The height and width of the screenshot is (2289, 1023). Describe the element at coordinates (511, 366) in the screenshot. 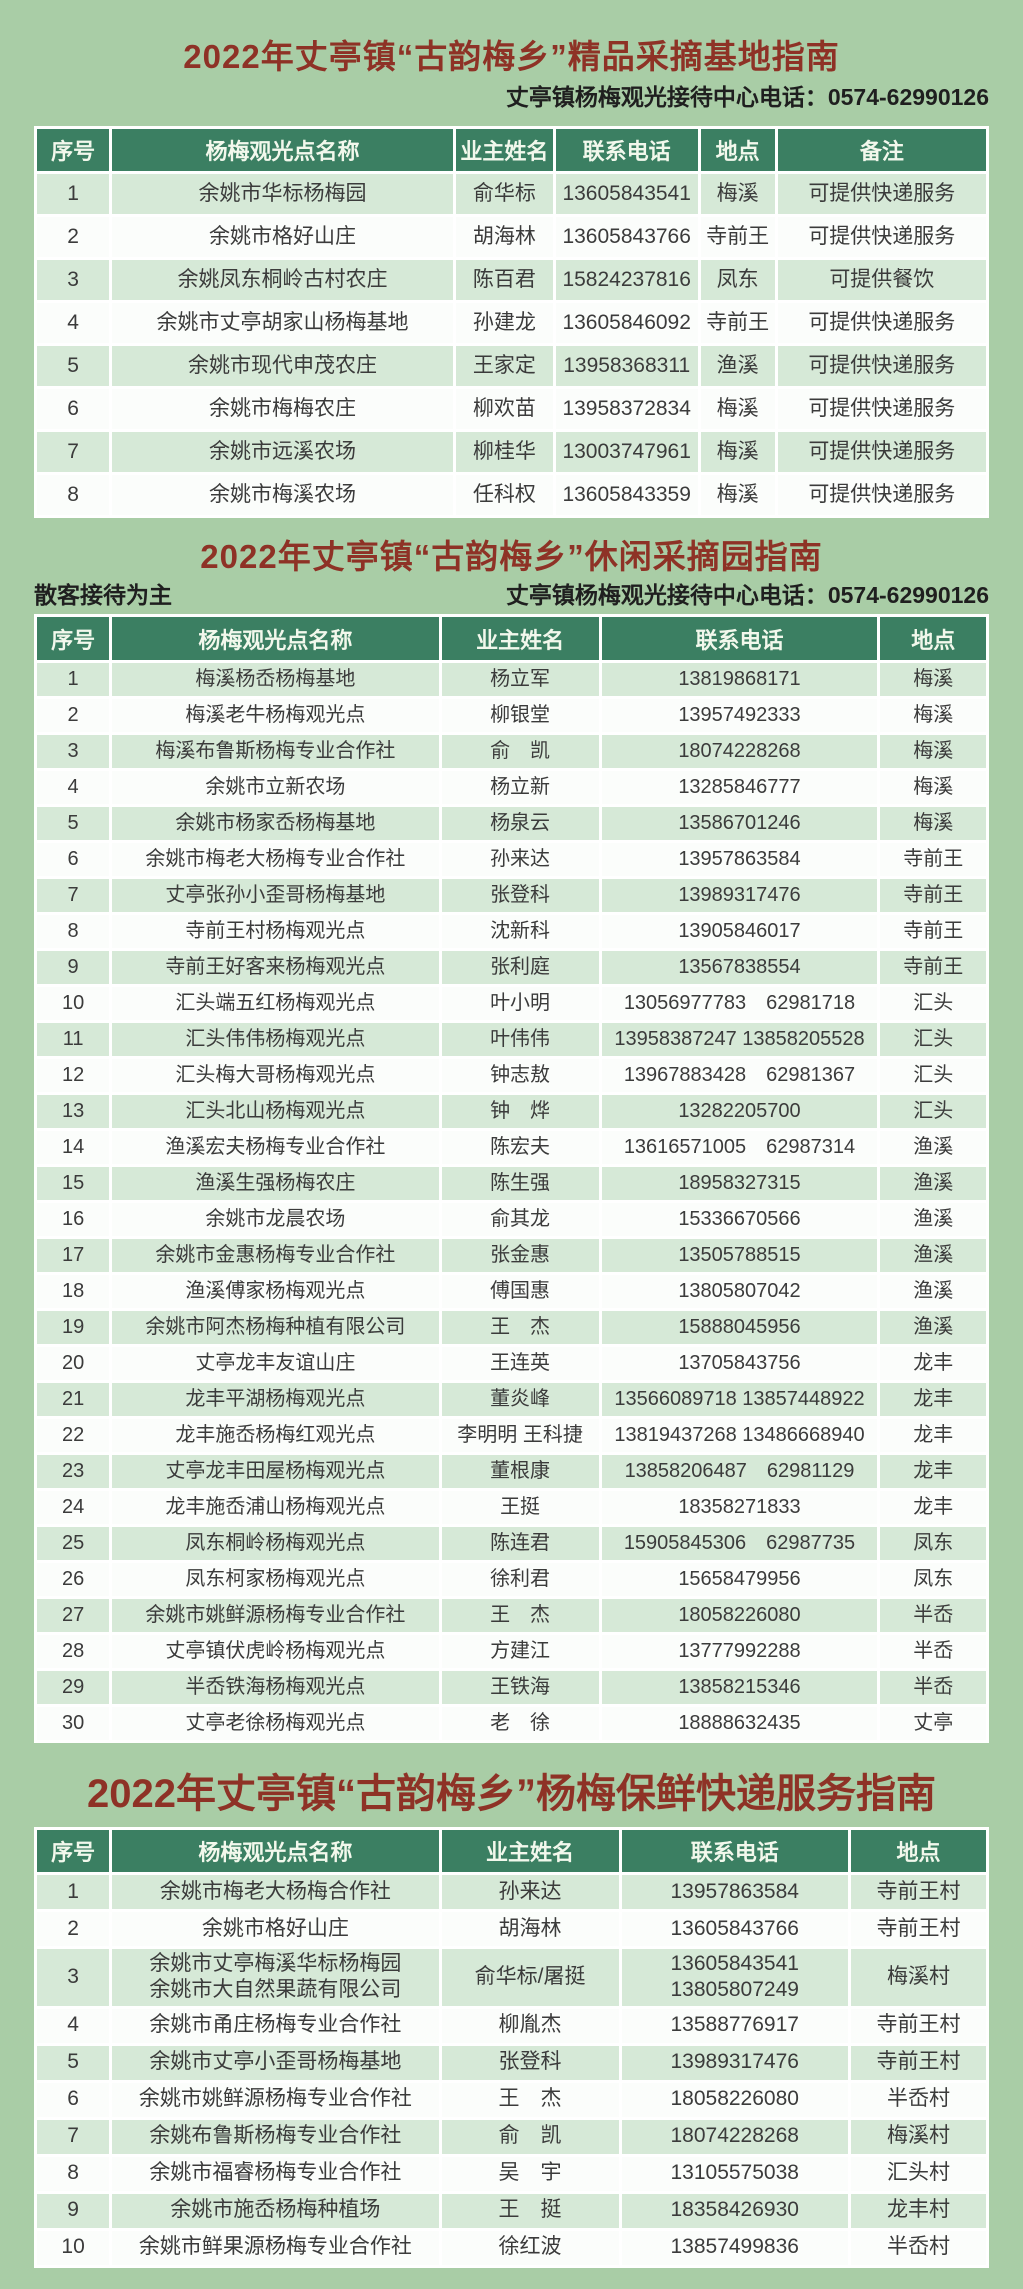

I see `table-row: 5 余姚市现代申茂农庄 王家定 13958368311 渔溪 可提供快递服务` at that location.